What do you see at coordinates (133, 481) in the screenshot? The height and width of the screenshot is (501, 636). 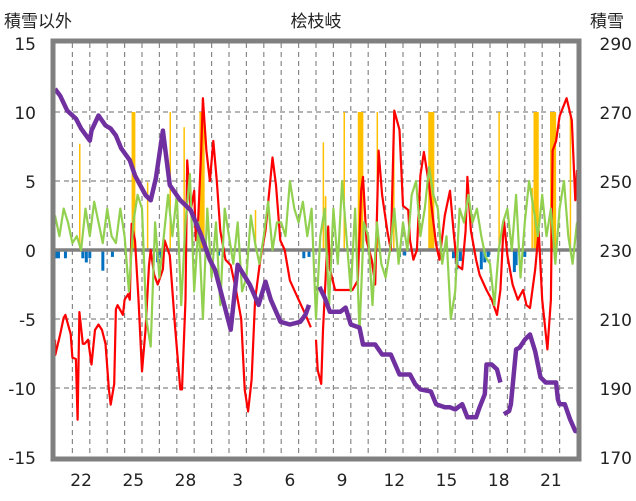 I see `x-tick-label: 25` at bounding box center [133, 481].